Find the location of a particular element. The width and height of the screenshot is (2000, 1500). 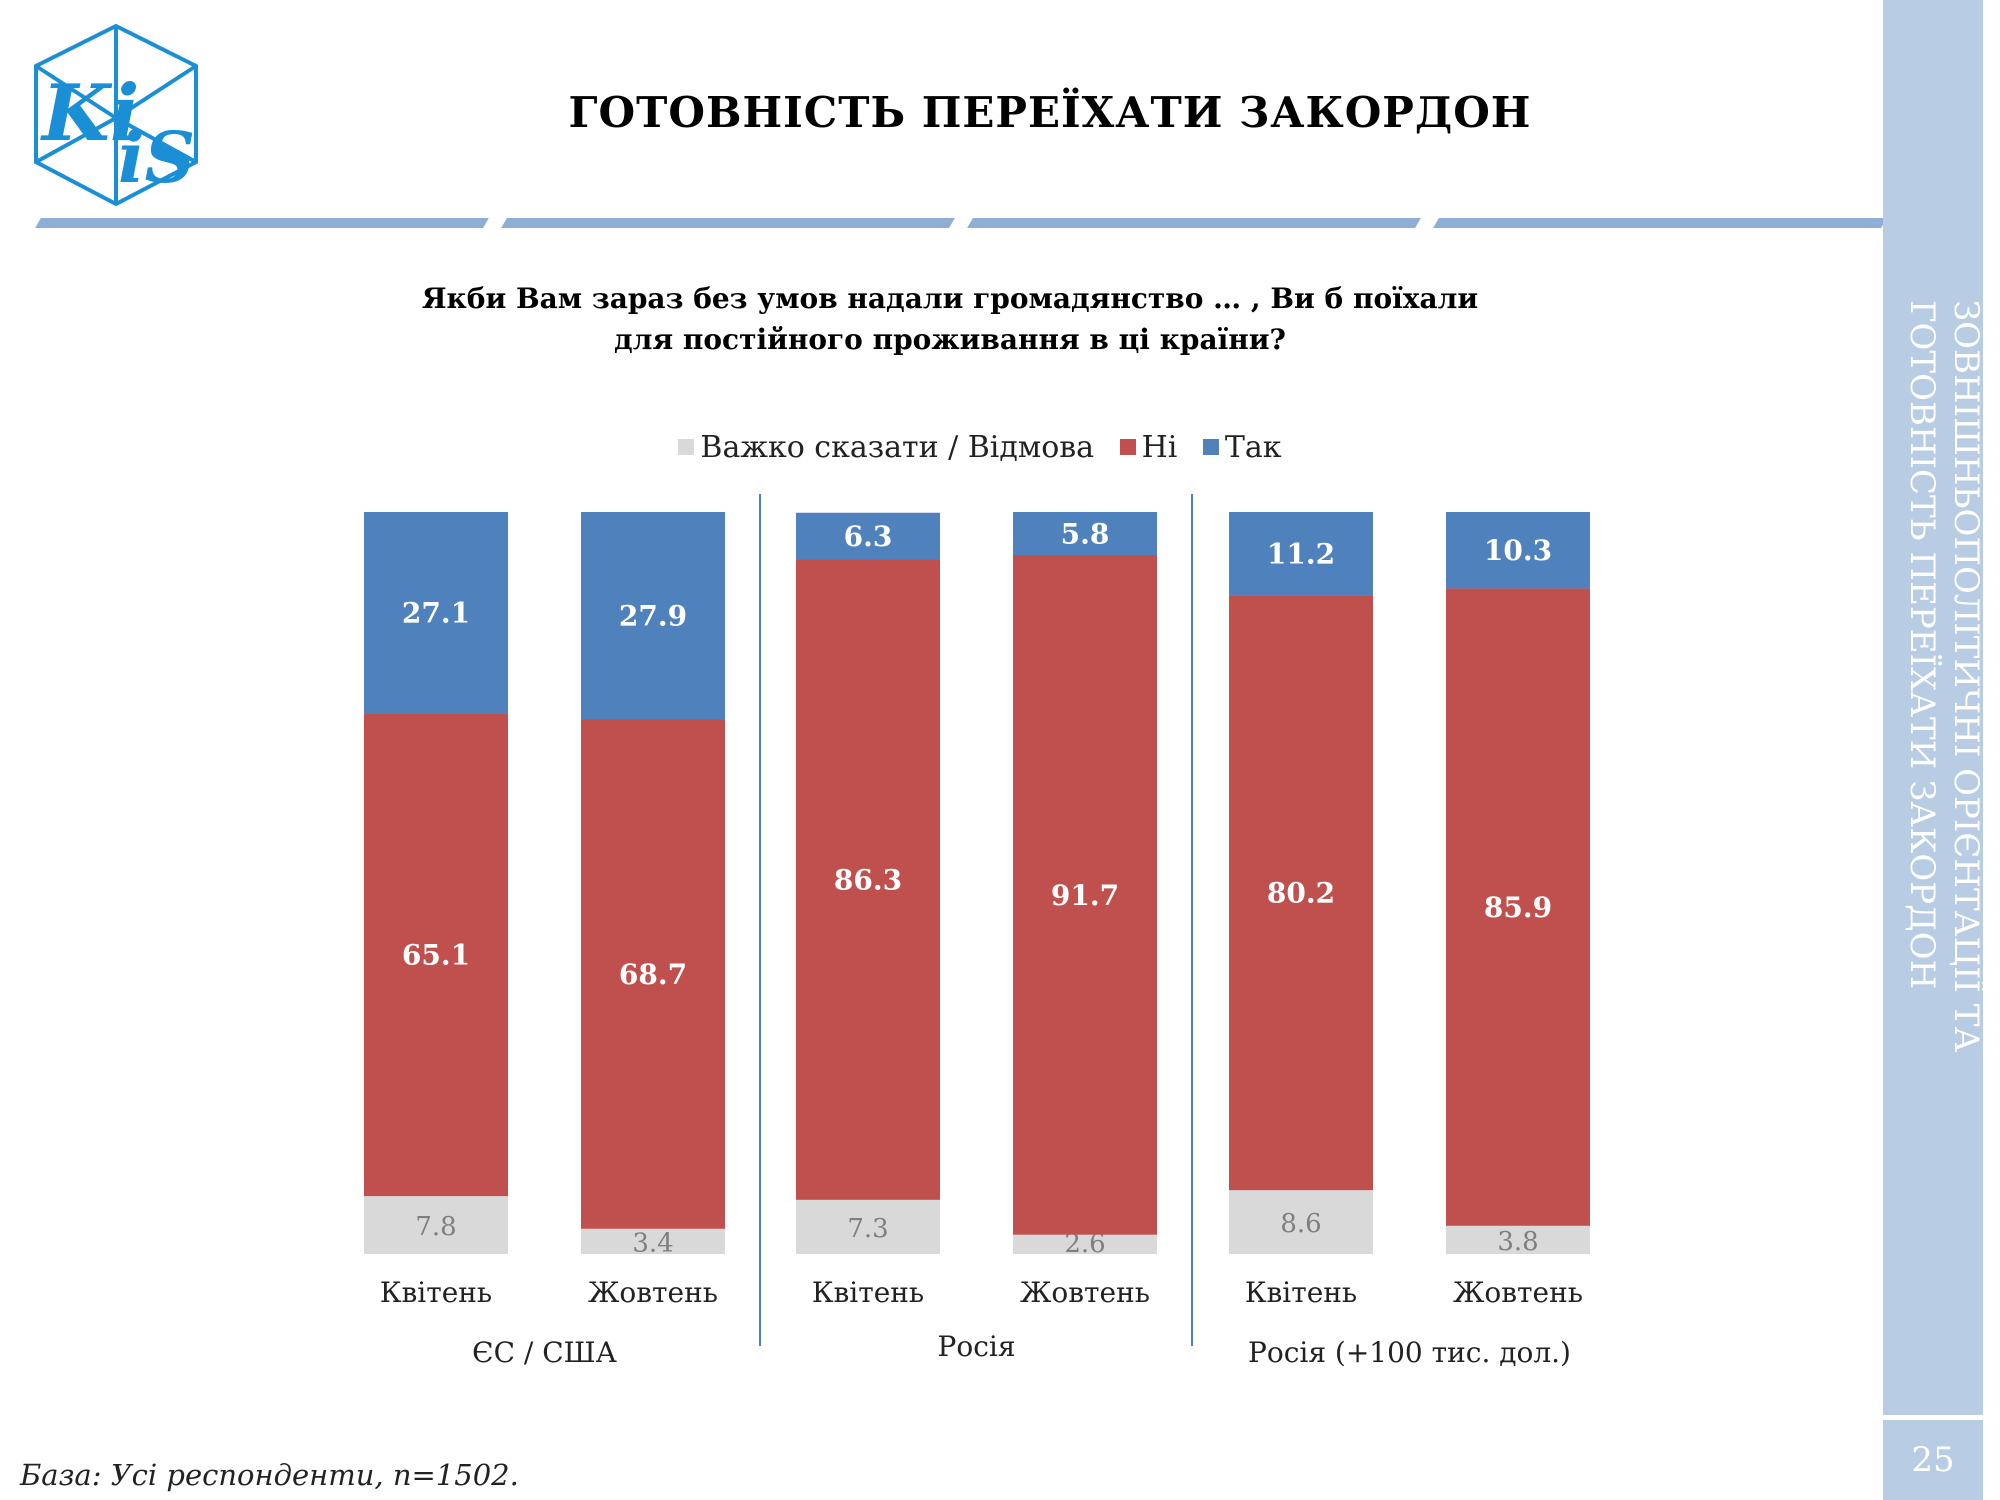

question-line-2: для постійного проживання в ці країни? is located at coordinates (950, 339).